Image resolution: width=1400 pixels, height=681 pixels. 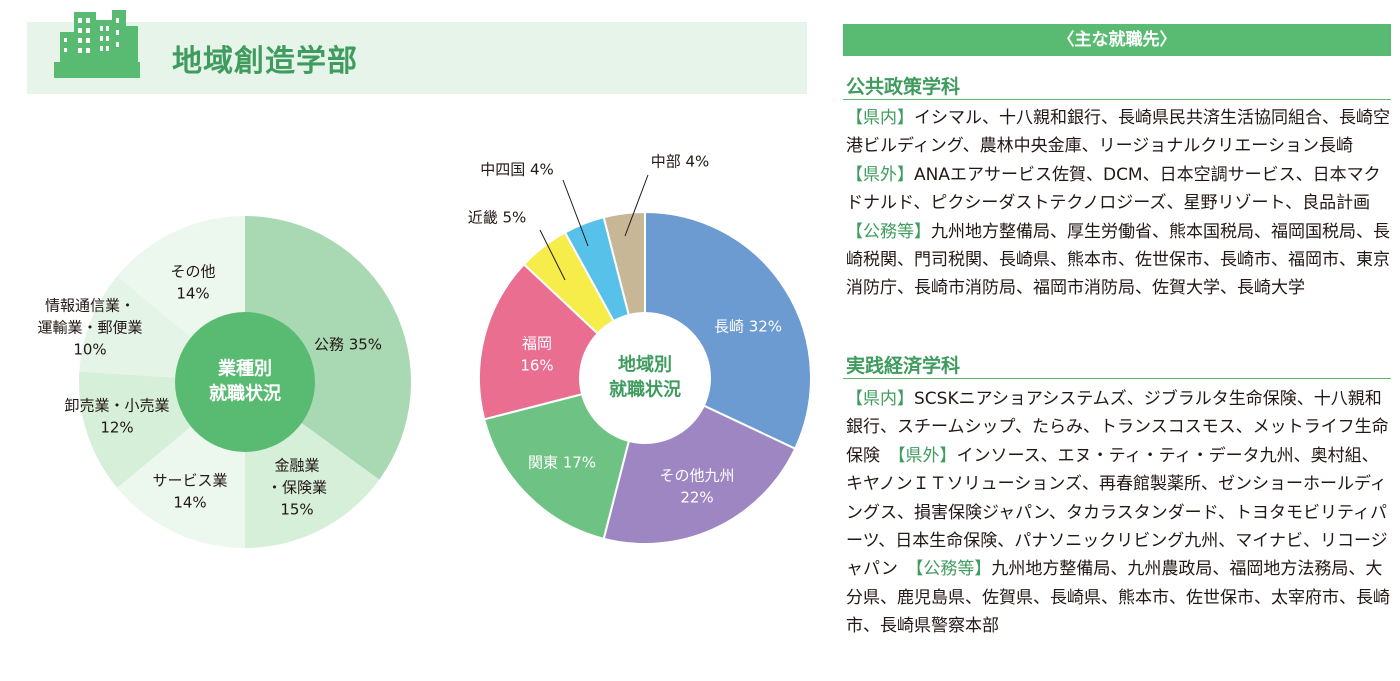 I want to click on slice-label: ・保険業, so click(x=297, y=488).